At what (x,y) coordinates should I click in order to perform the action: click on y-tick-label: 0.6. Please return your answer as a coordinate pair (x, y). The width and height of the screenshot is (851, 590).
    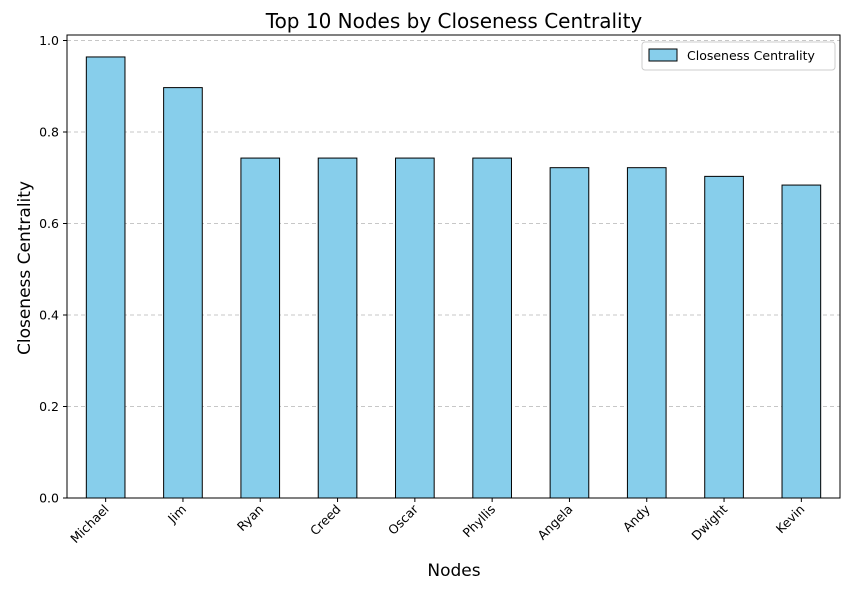
    Looking at the image, I should click on (49, 223).